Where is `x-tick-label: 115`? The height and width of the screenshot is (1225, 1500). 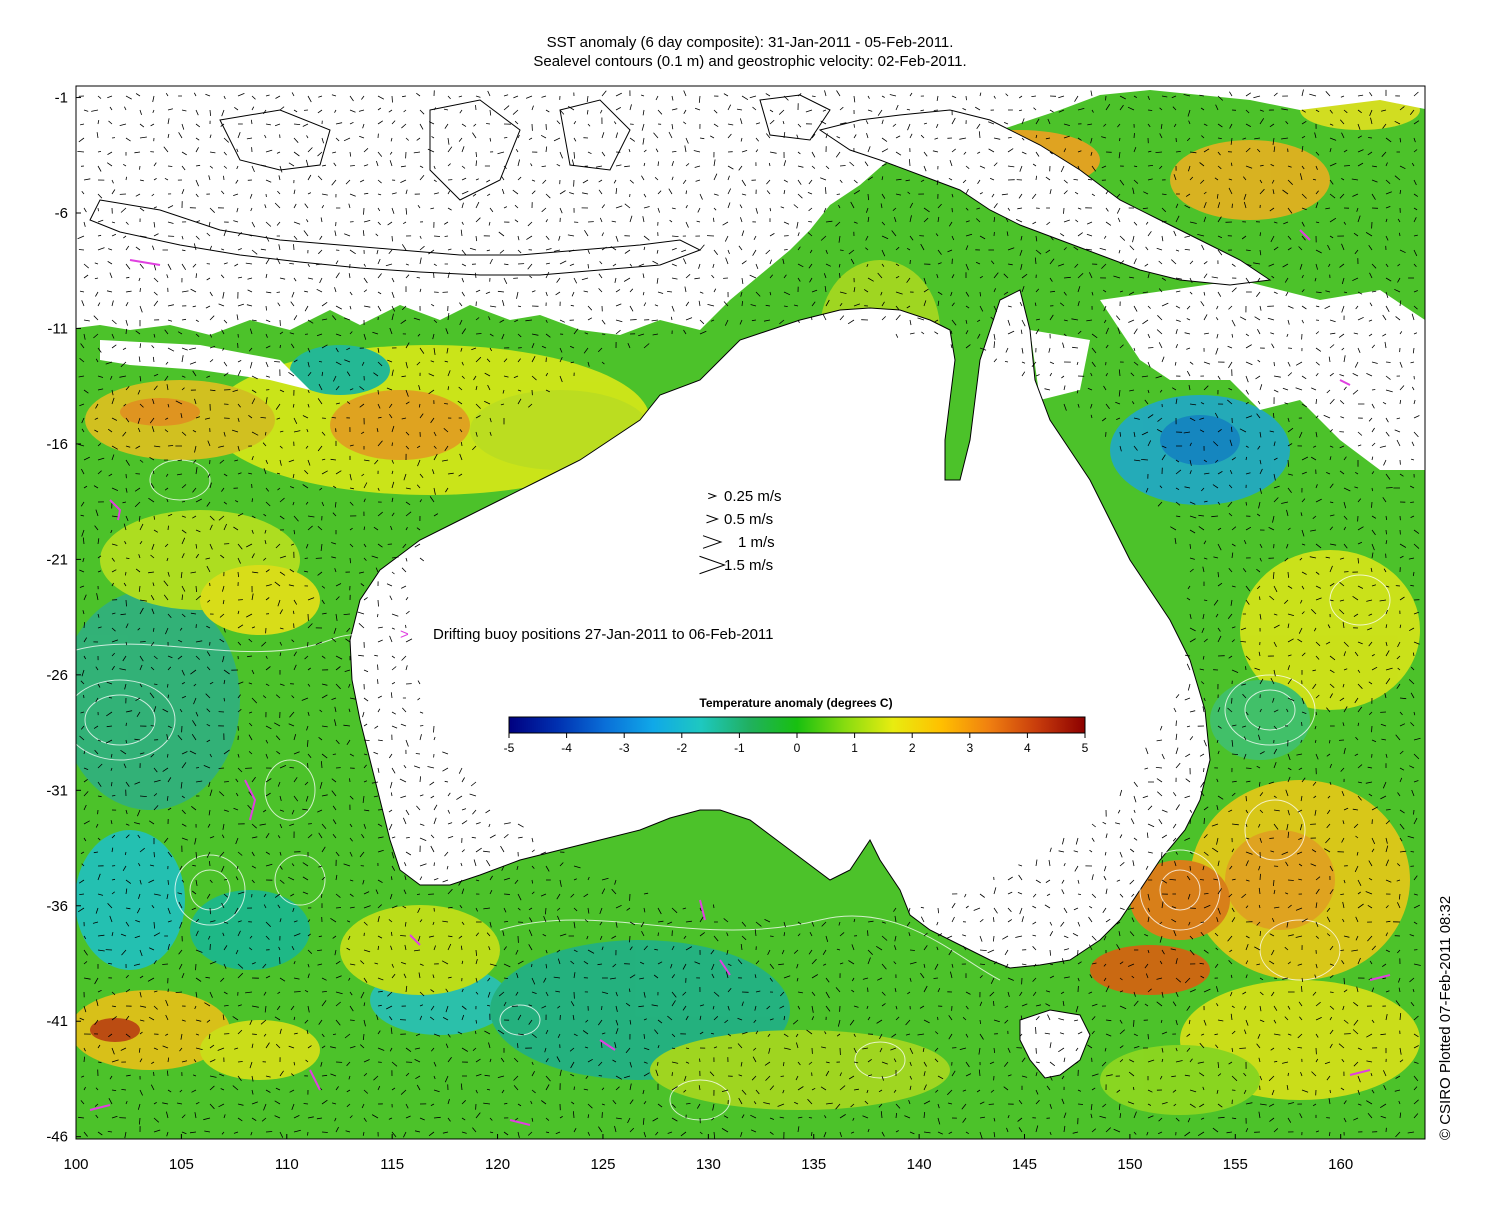
x-tick-label: 115 is located at coordinates (392, 1164).